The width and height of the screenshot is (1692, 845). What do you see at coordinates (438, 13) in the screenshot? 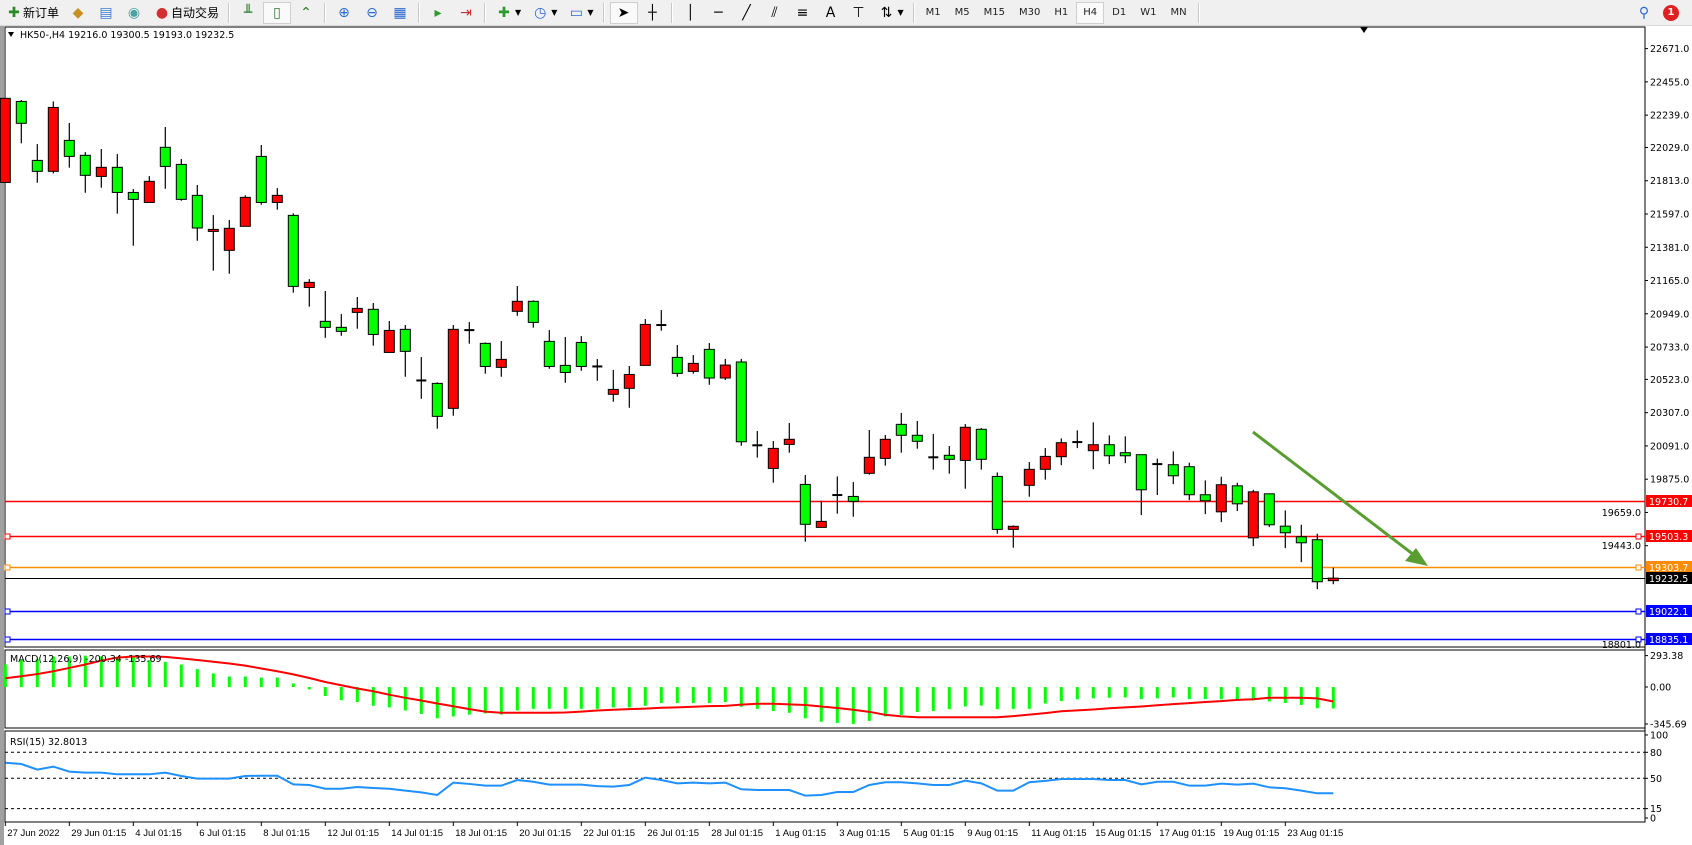
I see `autoscroll-button: ▸` at bounding box center [438, 13].